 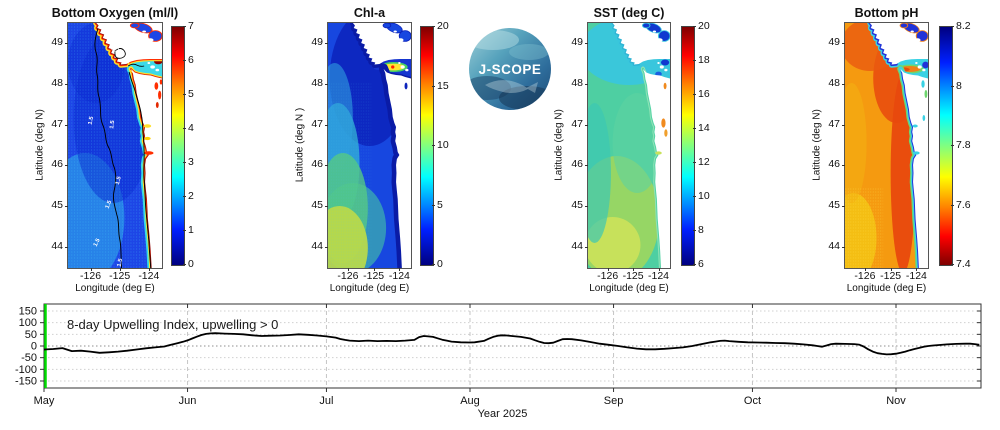 What do you see at coordinates (559, 145) in the screenshot?
I see `lat-axis-label: Latitude (deg N)` at bounding box center [559, 145].